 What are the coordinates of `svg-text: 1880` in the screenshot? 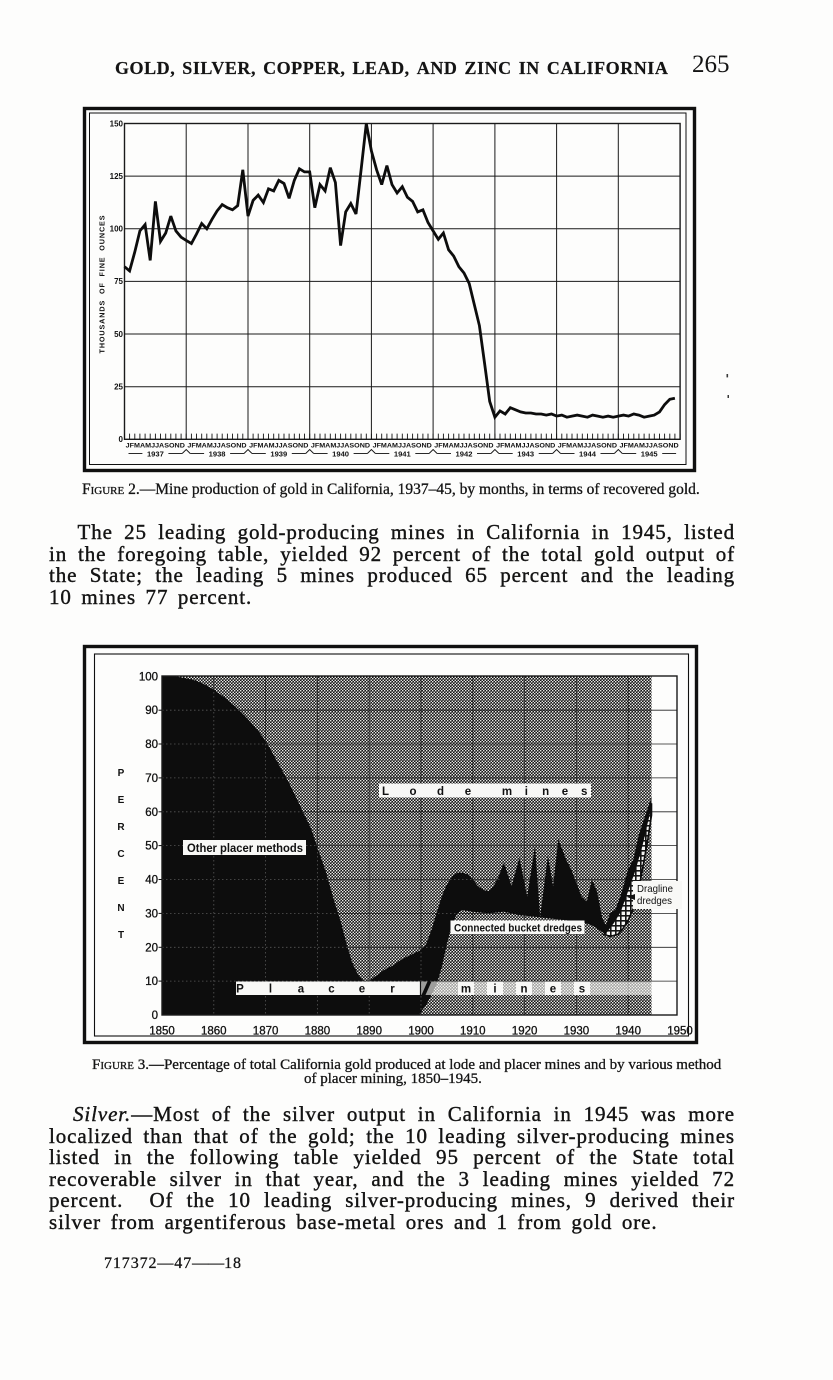 It's located at (318, 1032).